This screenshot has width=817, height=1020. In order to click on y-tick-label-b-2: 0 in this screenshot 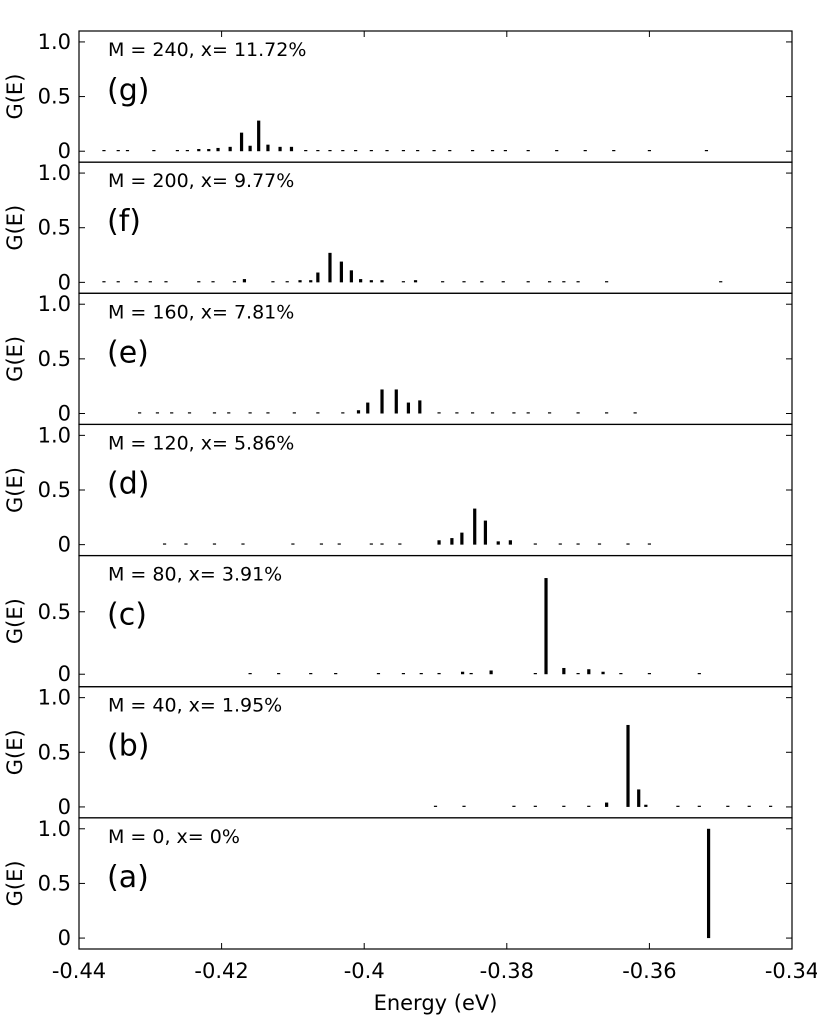, I will do `click(64, 807)`.